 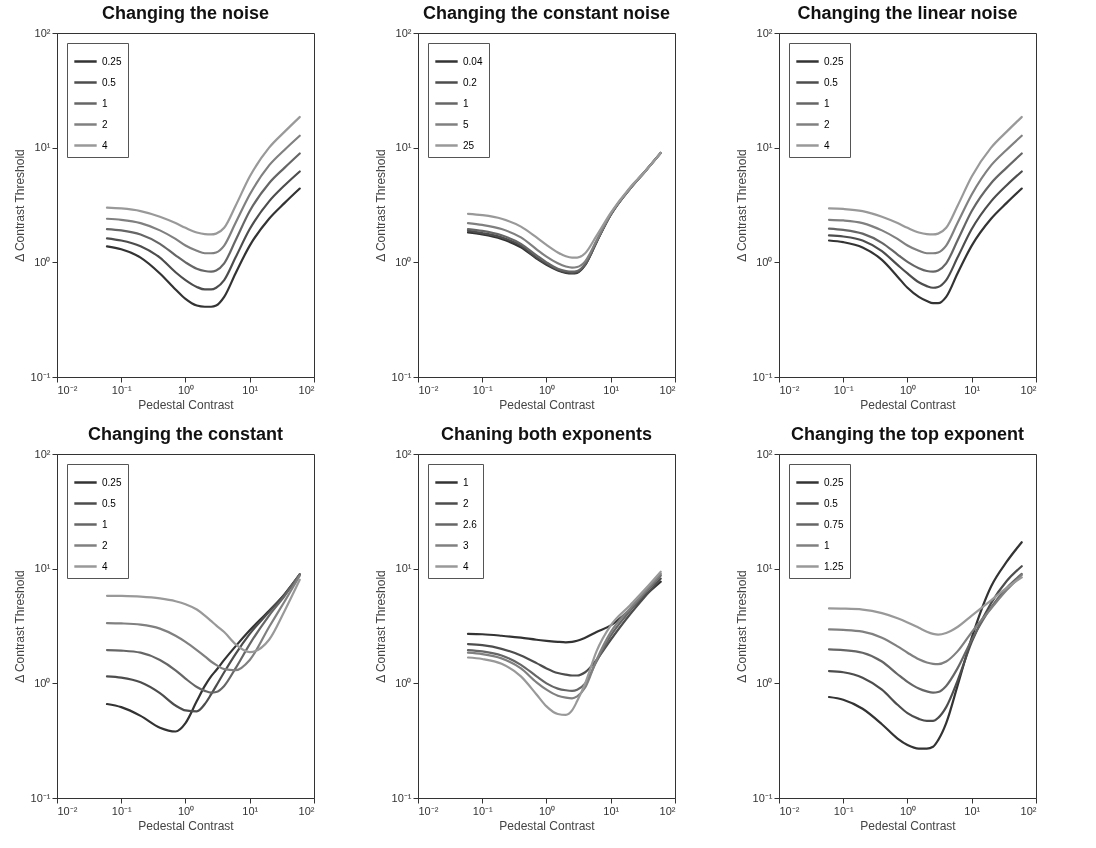 What do you see at coordinates (466, 124) in the screenshot?
I see `legend-label: 5` at bounding box center [466, 124].